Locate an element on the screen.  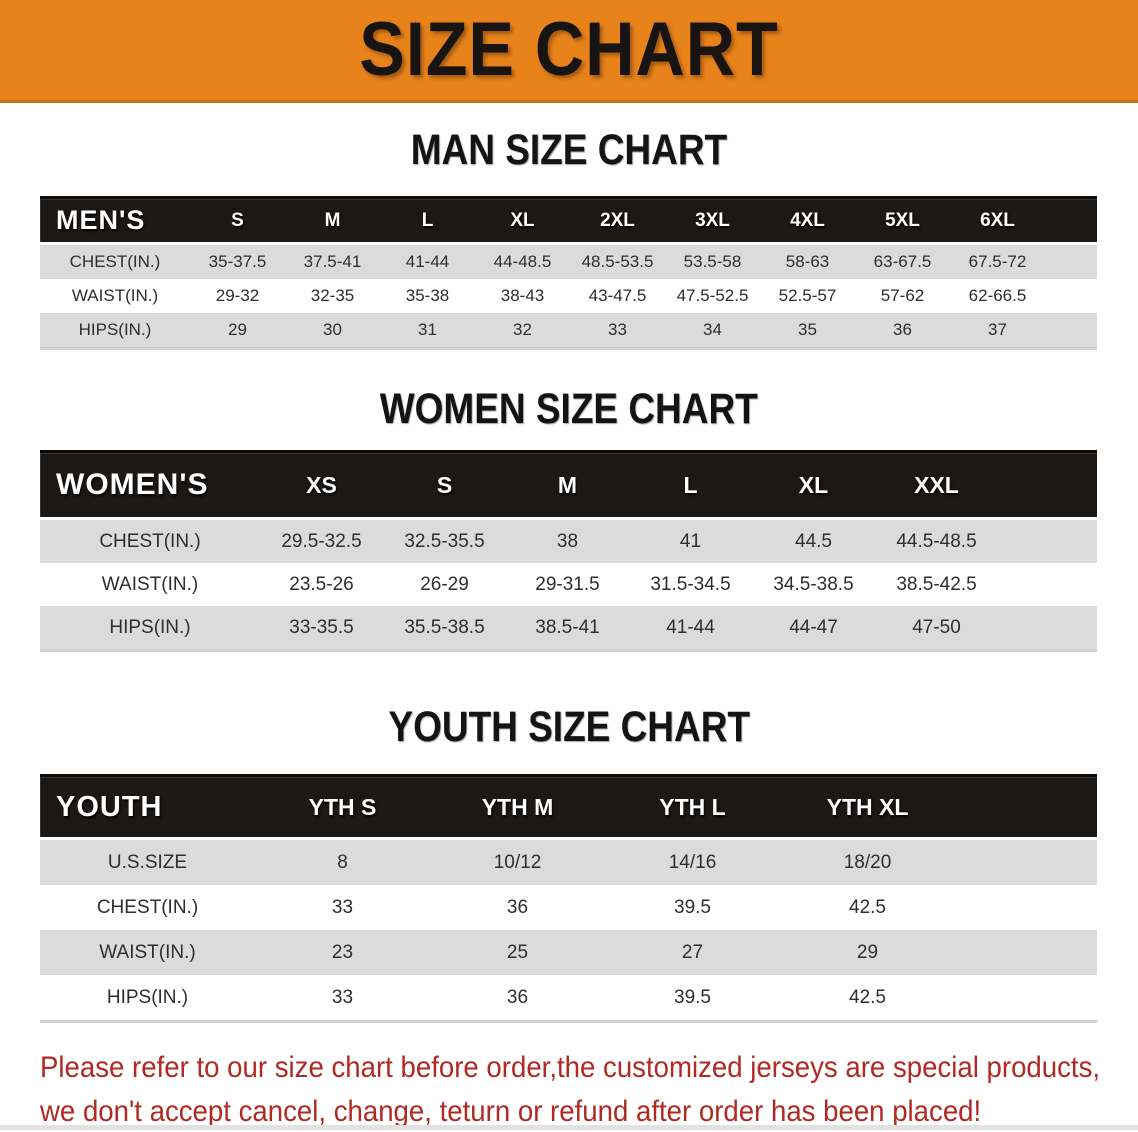
women-section-heading: WOMEN SIZE CHART is located at coordinates (569, 409).